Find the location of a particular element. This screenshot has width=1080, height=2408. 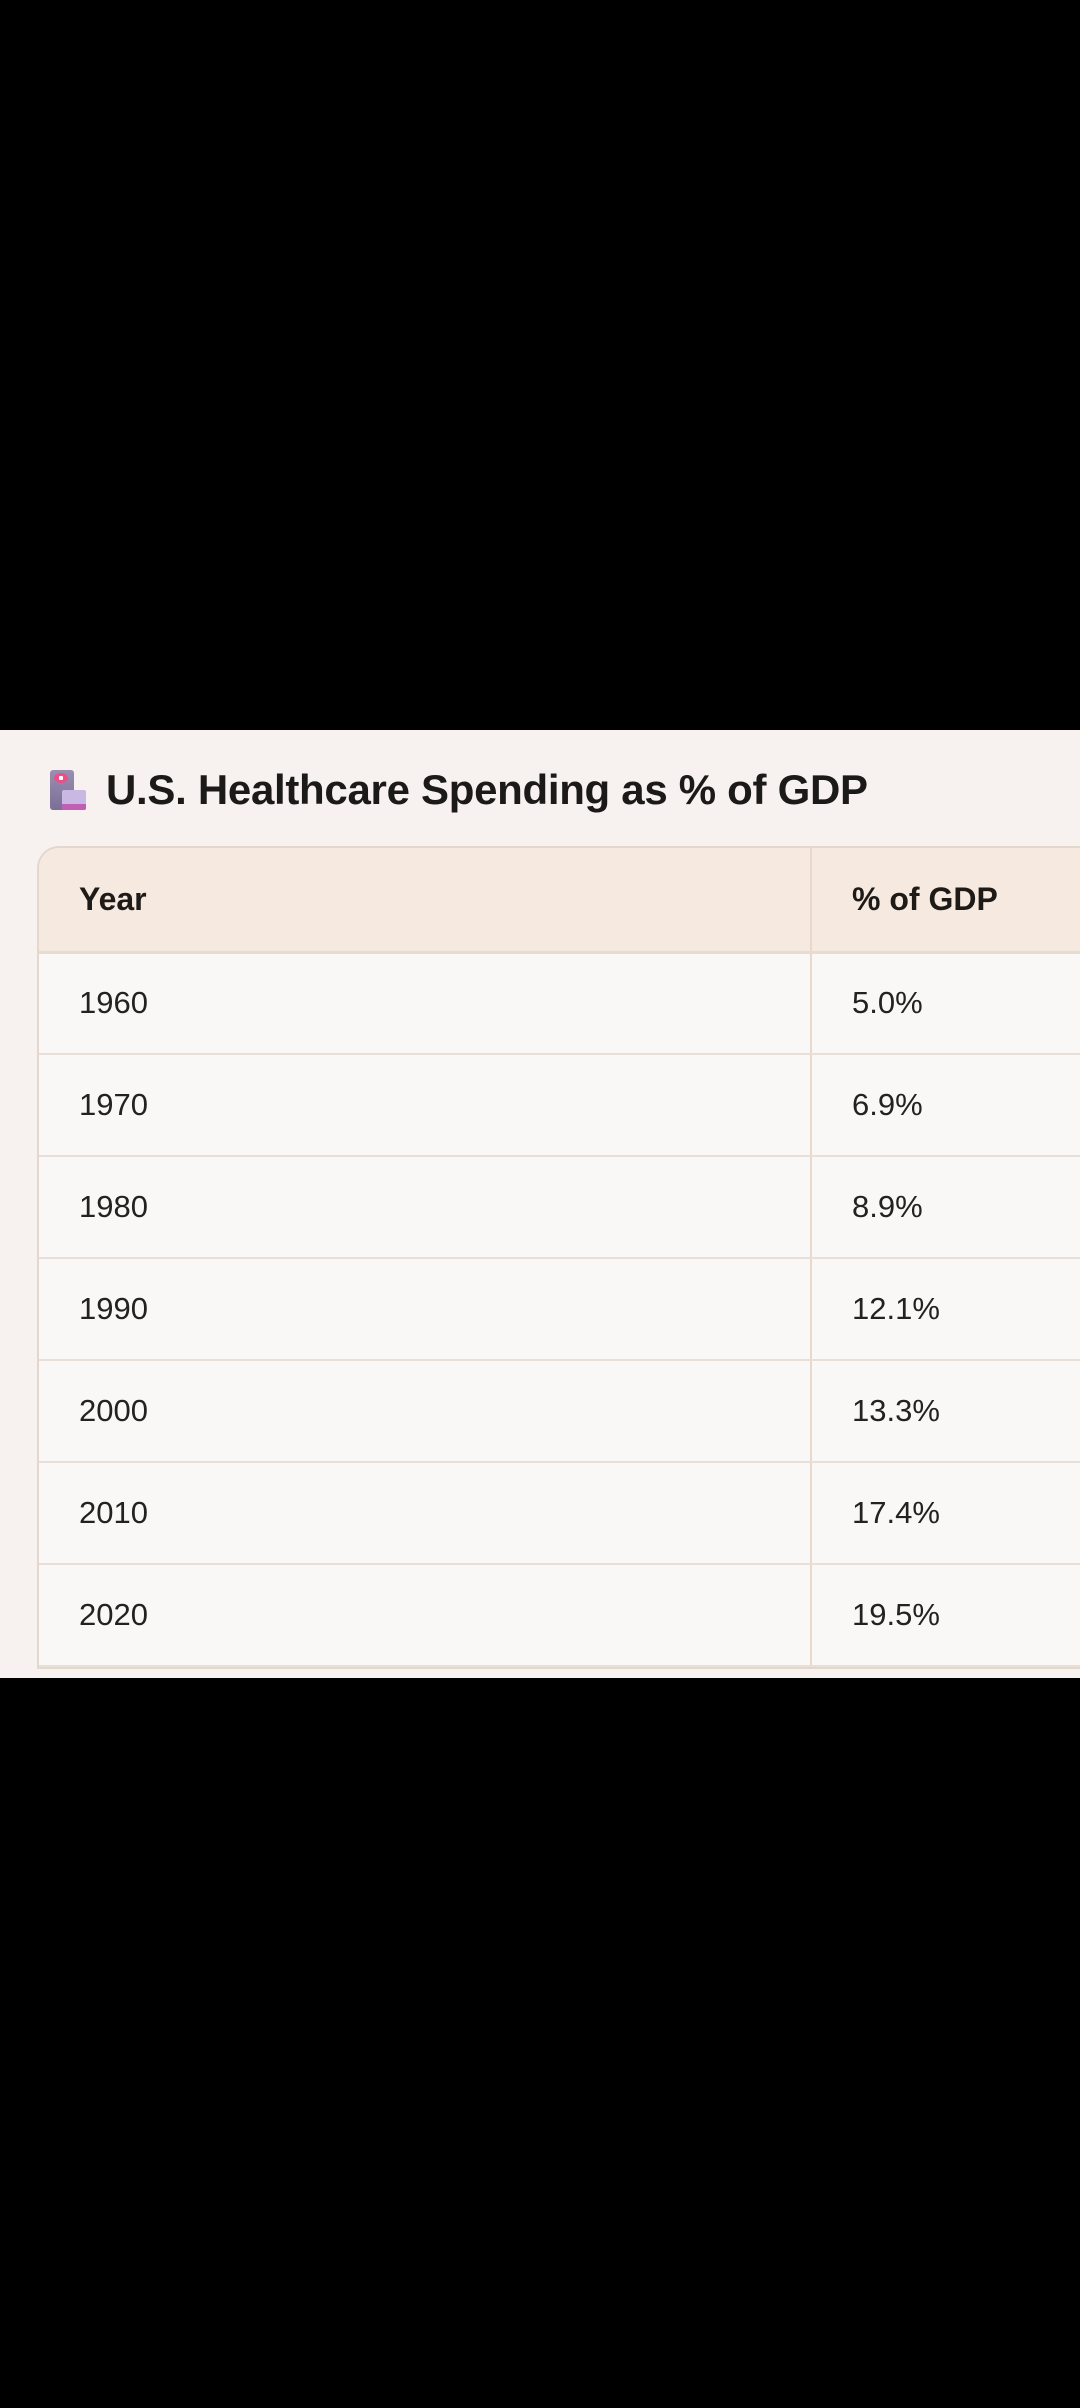

cell-year: 1970 is located at coordinates (425, 1105).